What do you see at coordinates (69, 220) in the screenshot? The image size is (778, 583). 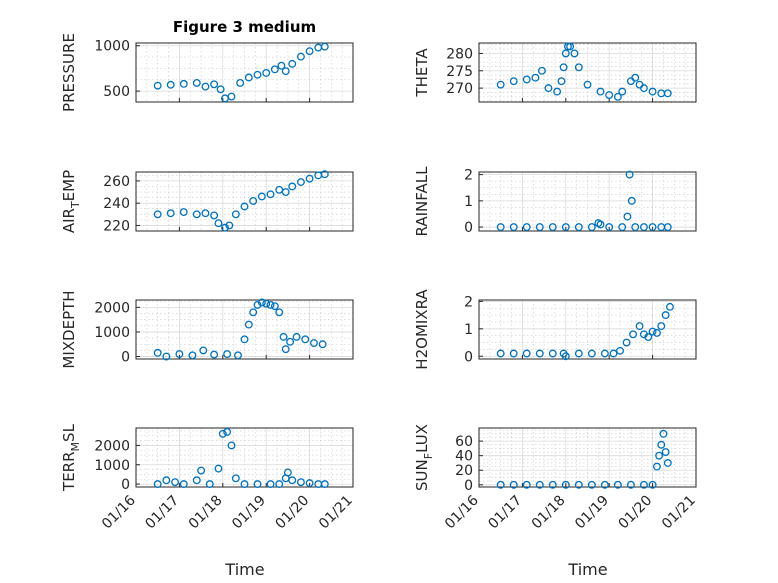 I see `y-axis-label-main: AIR` at bounding box center [69, 220].